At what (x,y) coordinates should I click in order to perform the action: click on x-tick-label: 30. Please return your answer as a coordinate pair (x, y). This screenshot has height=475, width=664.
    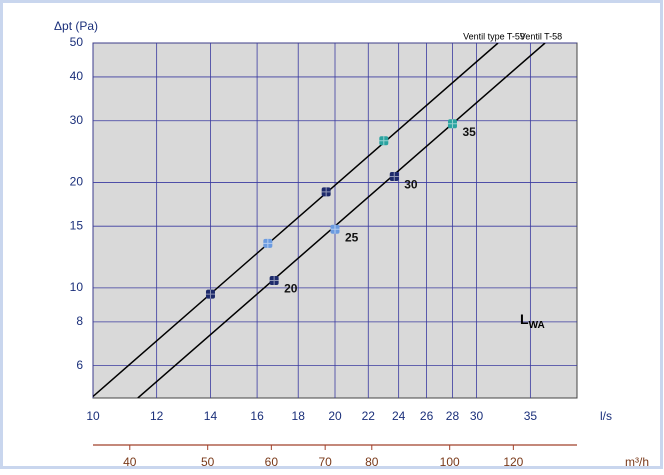
    Looking at the image, I should click on (477, 416).